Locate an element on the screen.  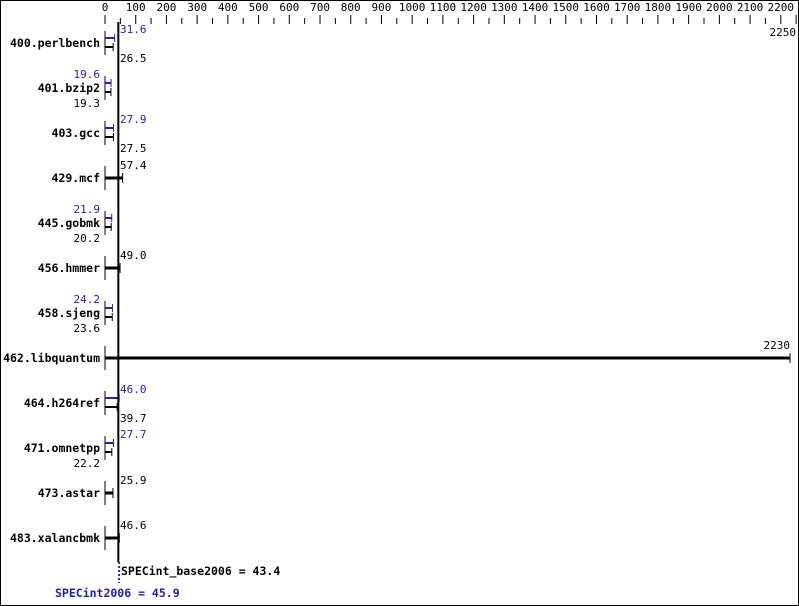
base-value-label: 22.2 is located at coordinates (87, 463).